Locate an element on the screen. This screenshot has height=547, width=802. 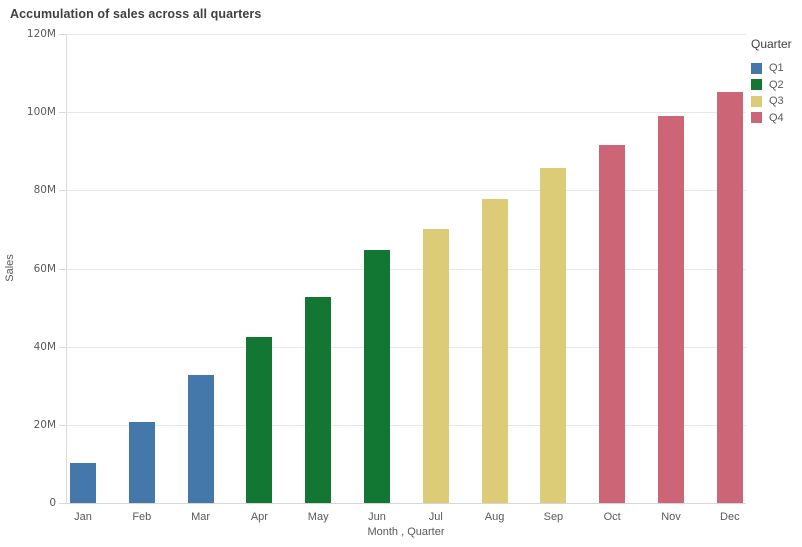
x-tick-label-sep: Sep is located at coordinates (553, 517).